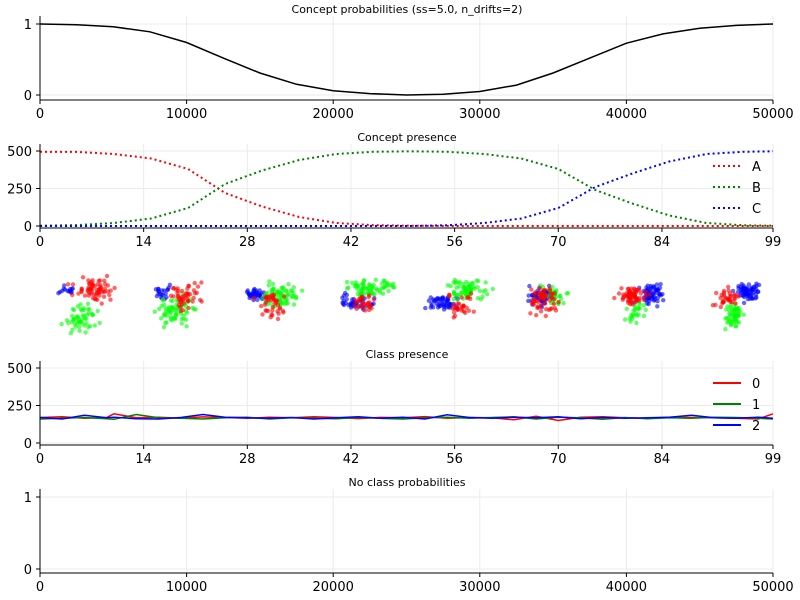 The width and height of the screenshot is (800, 600). Describe the element at coordinates (247, 242) in the screenshot. I see `x-tick-label: 28` at that location.